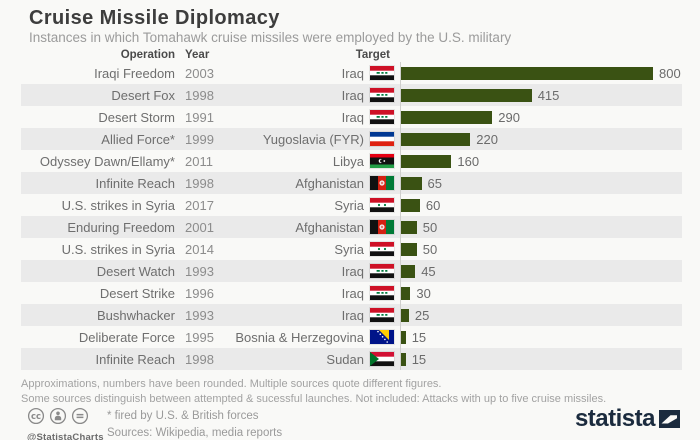 This screenshot has width=700, height=440. I want to click on year-label: 1995, so click(199, 337).